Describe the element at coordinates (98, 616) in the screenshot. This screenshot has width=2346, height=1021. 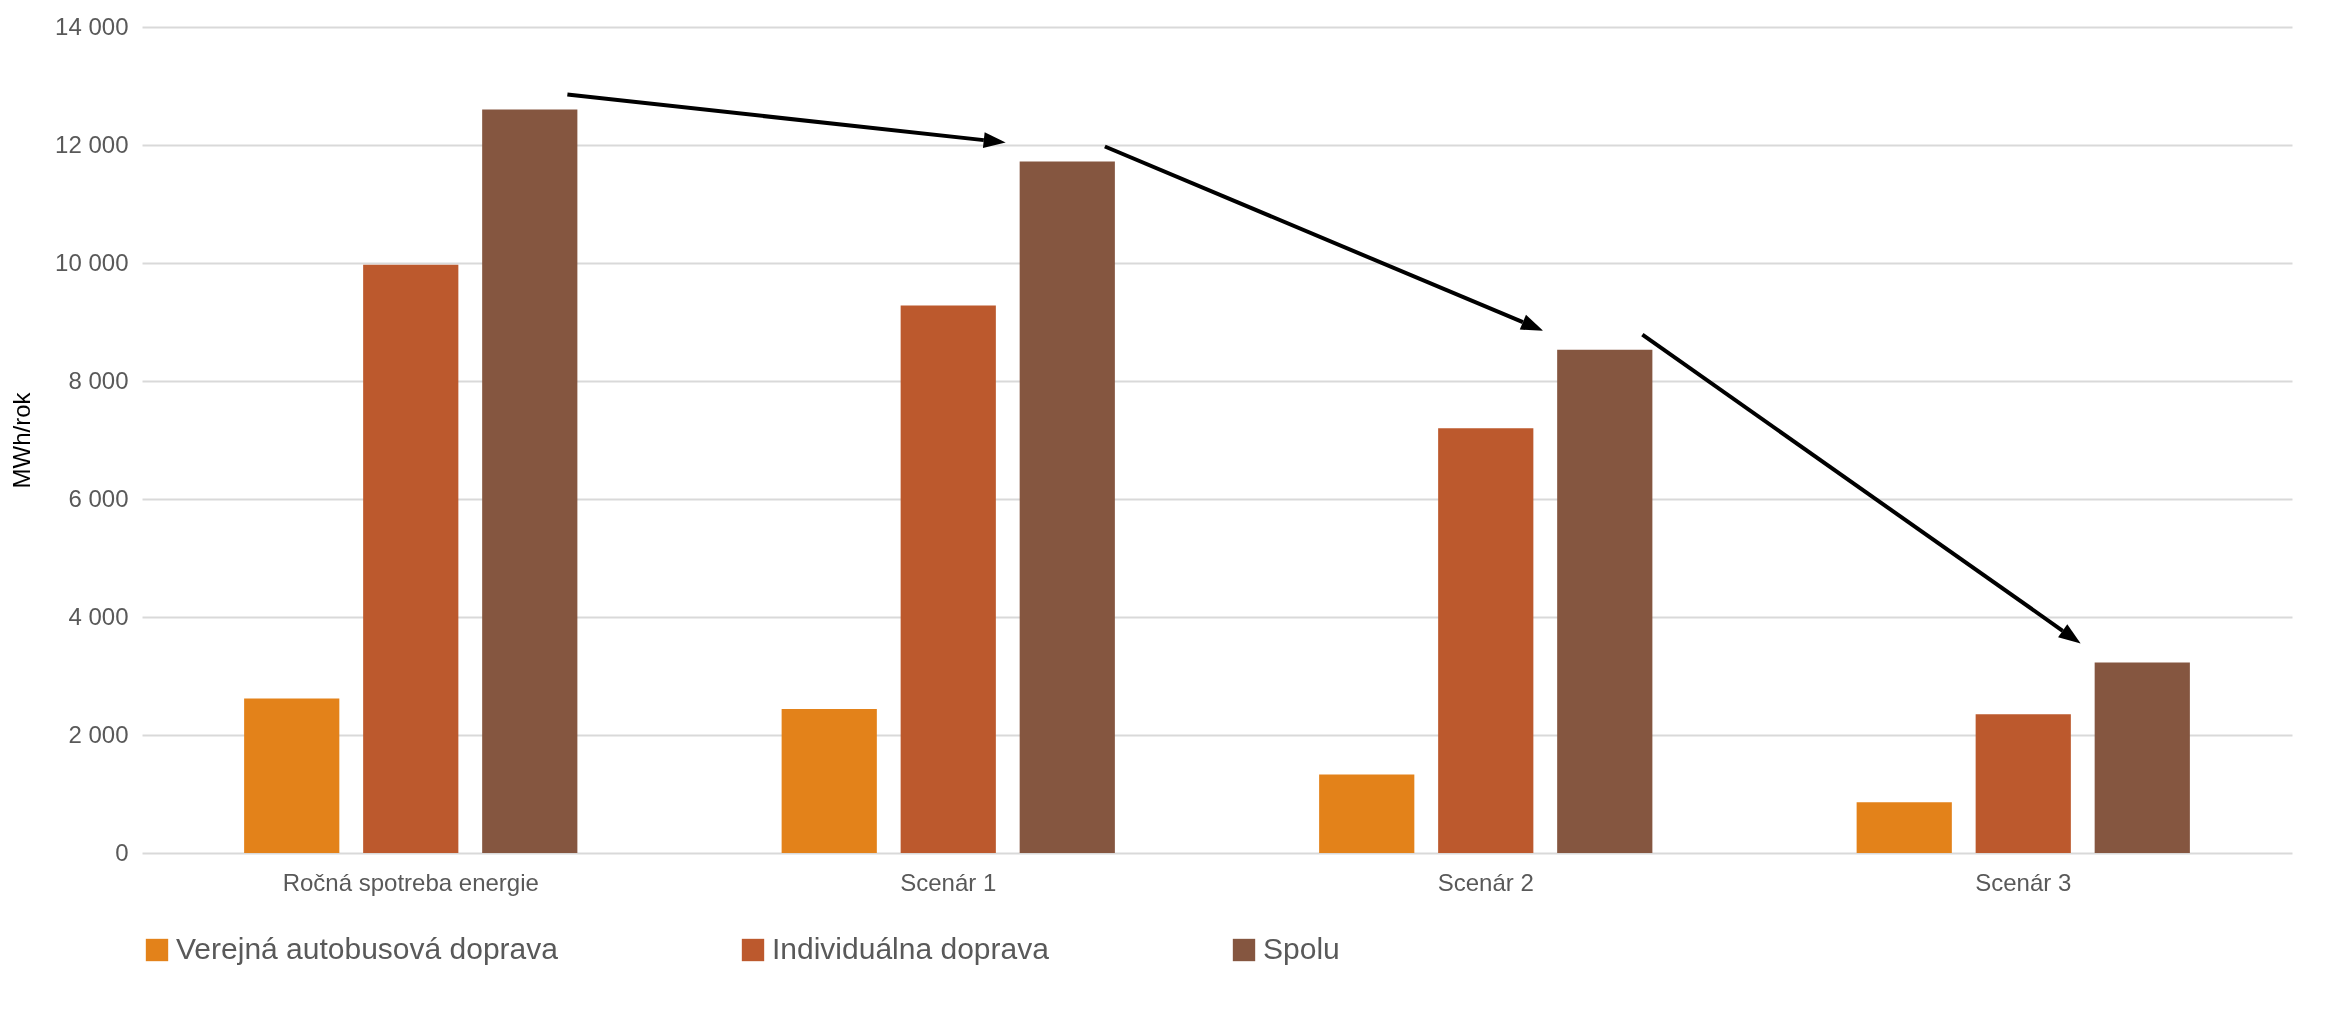
I see `y-tick-label: 4 000` at that location.